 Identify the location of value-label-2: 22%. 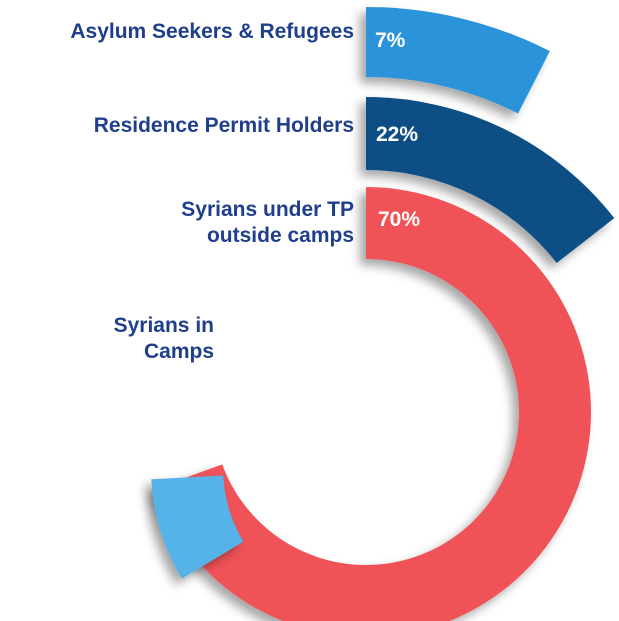
(397, 134).